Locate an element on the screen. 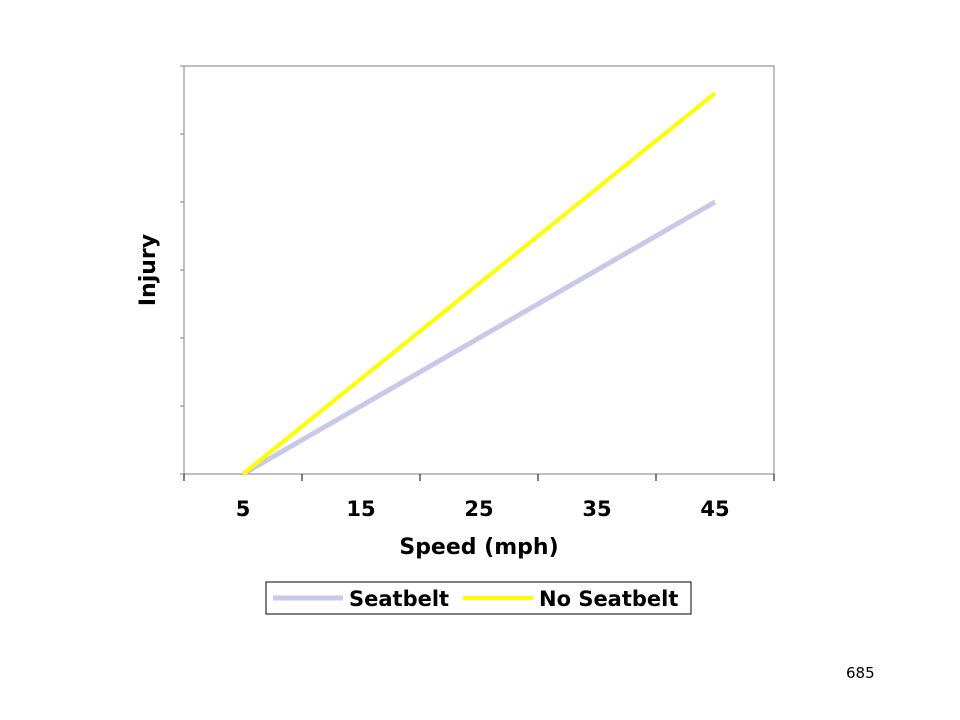 This screenshot has height=720, width=960. x-axis-title: Speed (mph) is located at coordinates (478, 547).